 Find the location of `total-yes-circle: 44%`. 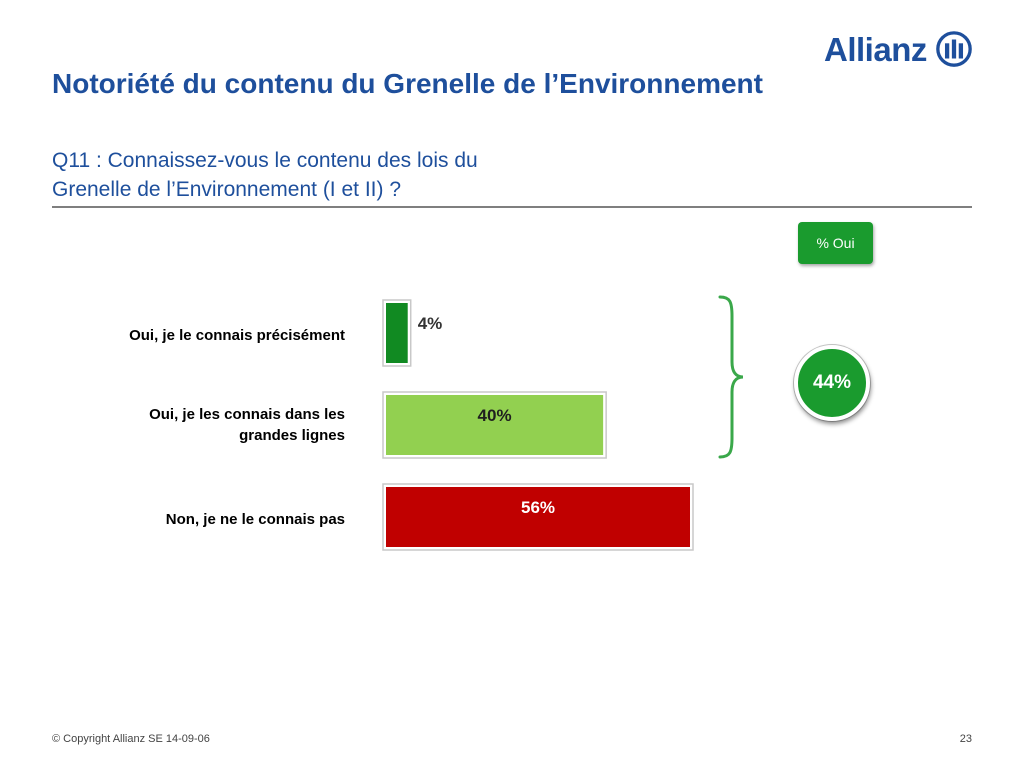

total-yes-circle: 44% is located at coordinates (832, 383).